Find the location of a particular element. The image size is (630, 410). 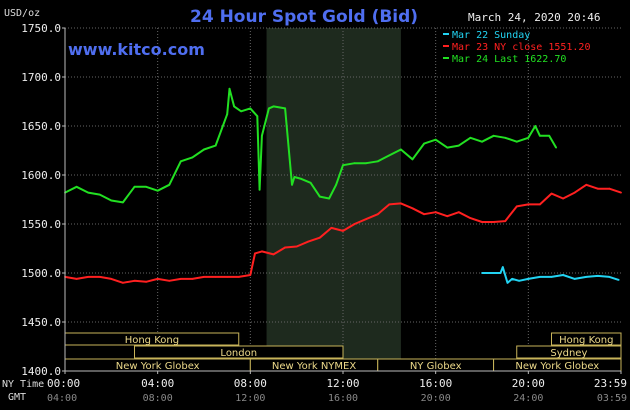

x-tick-ny-0: 00:00 is located at coordinates (63, 383).